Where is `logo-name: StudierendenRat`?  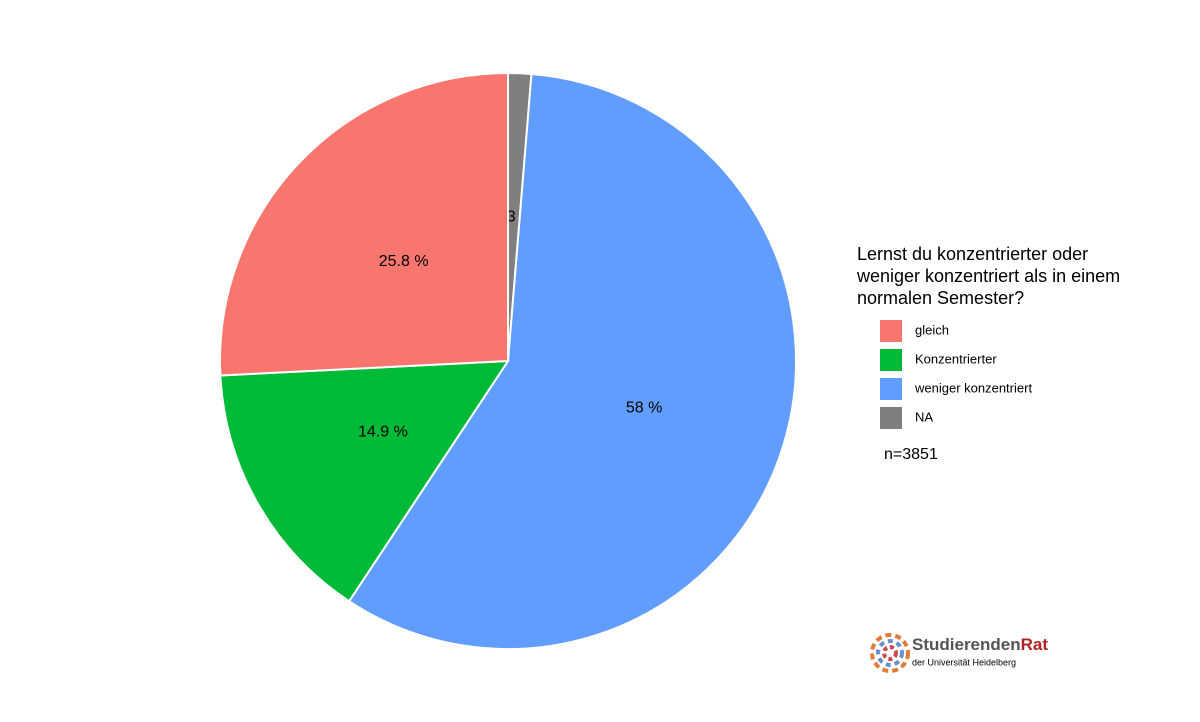 logo-name: StudierendenRat is located at coordinates (980, 644).